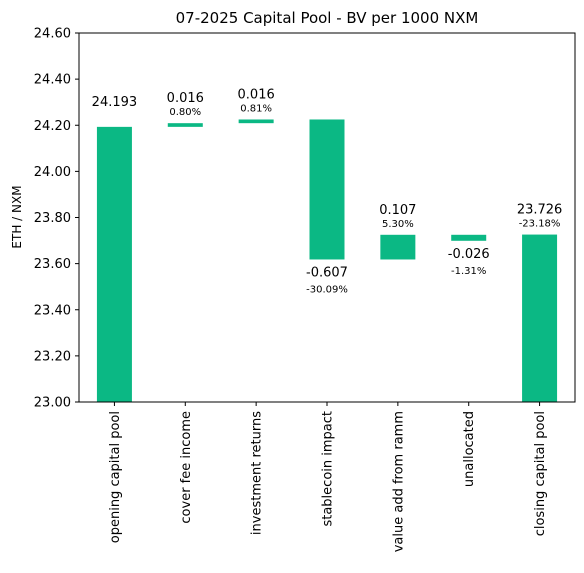 This screenshot has width=584, height=573. I want to click on bar-percent-label: 0.80%, so click(185, 112).